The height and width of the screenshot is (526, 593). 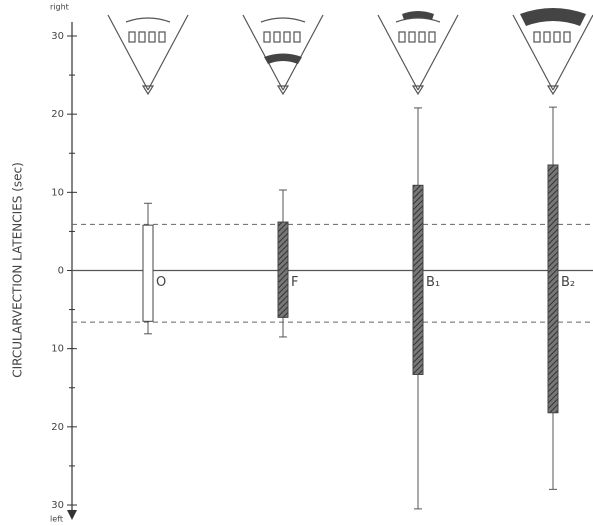 I want to click on axis-arrow, so click(x=72, y=515).